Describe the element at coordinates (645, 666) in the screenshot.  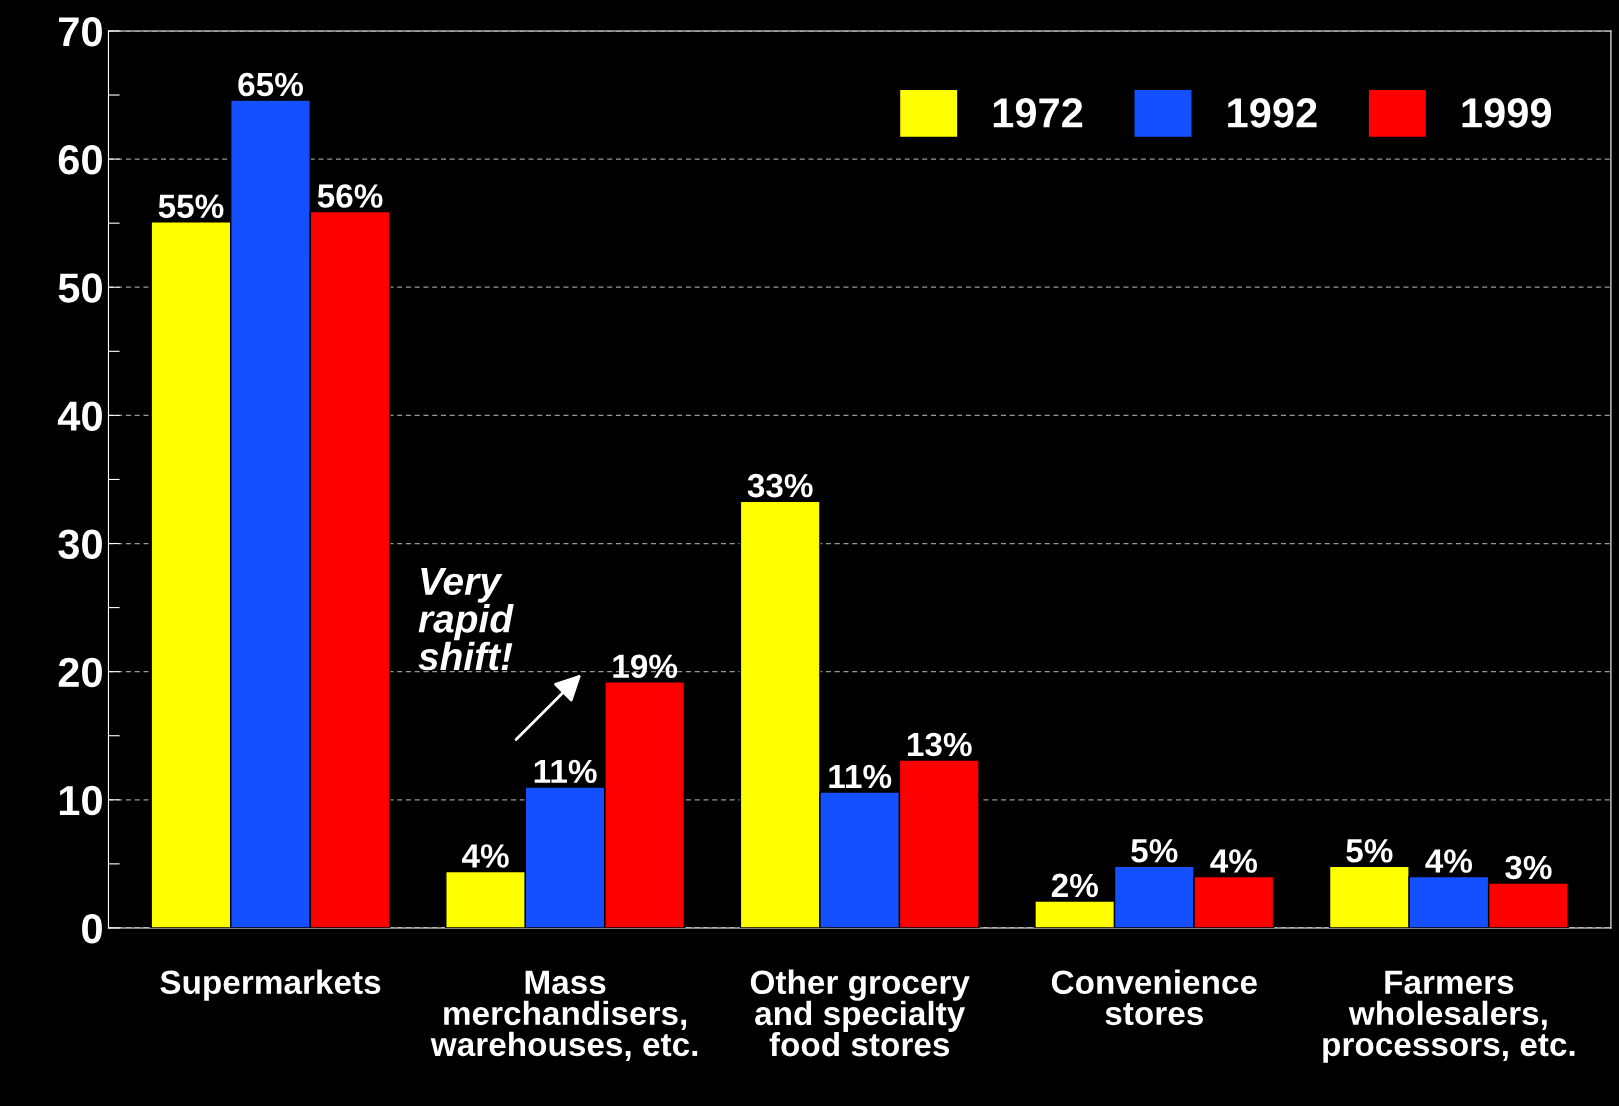
I see `data-label: 19%` at that location.